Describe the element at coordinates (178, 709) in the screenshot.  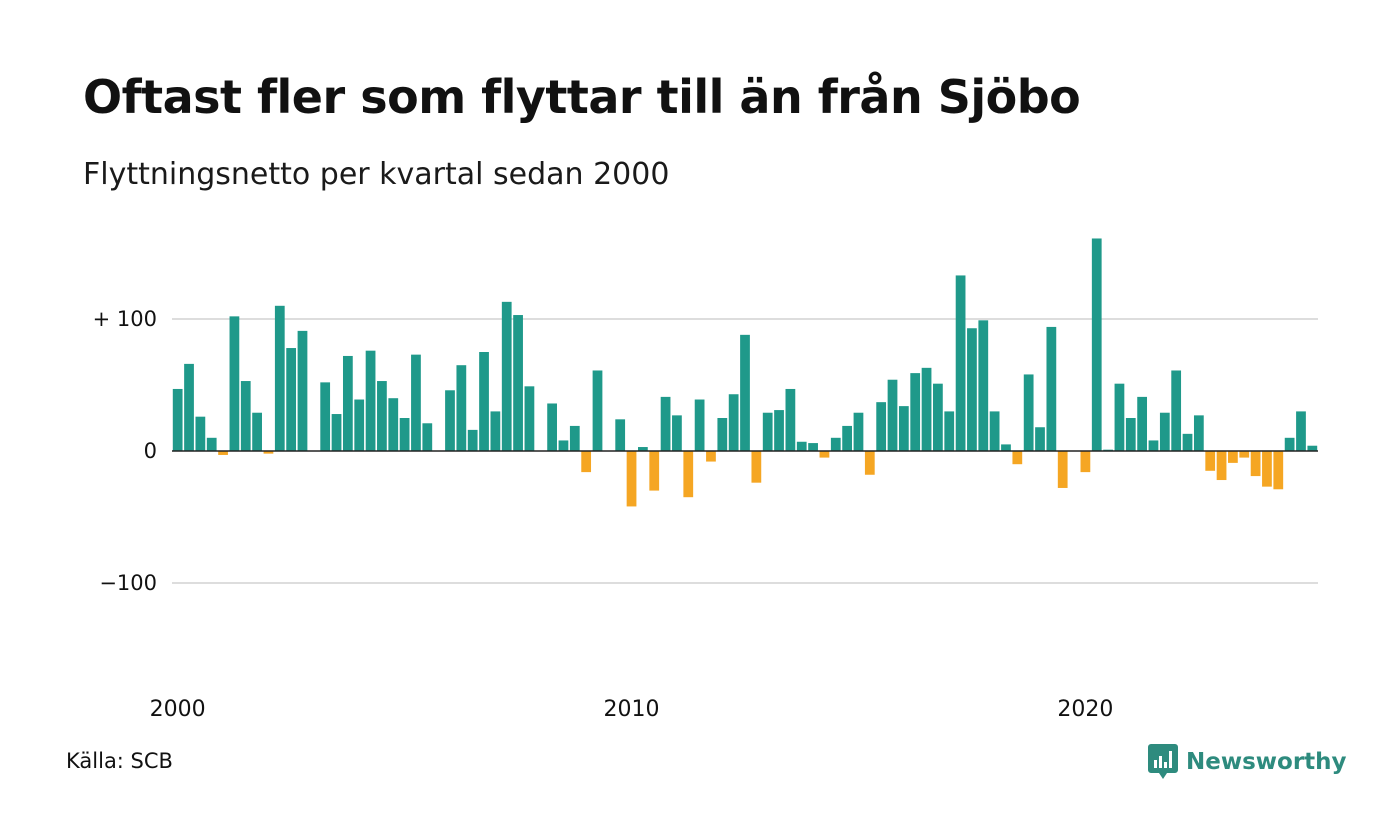
I see `x-tick-label: 2000` at that location.